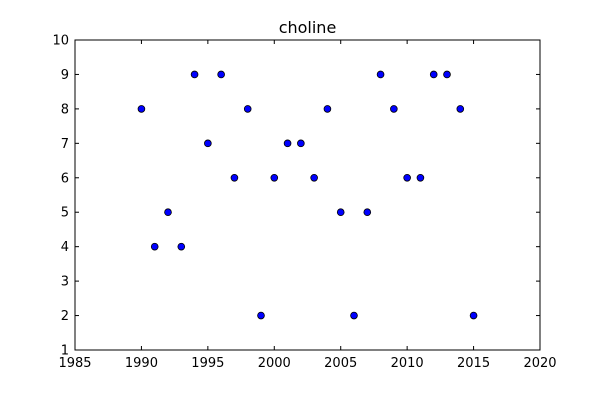  Describe the element at coordinates (74, 363) in the screenshot. I see `x-tick-label: 1985` at that location.